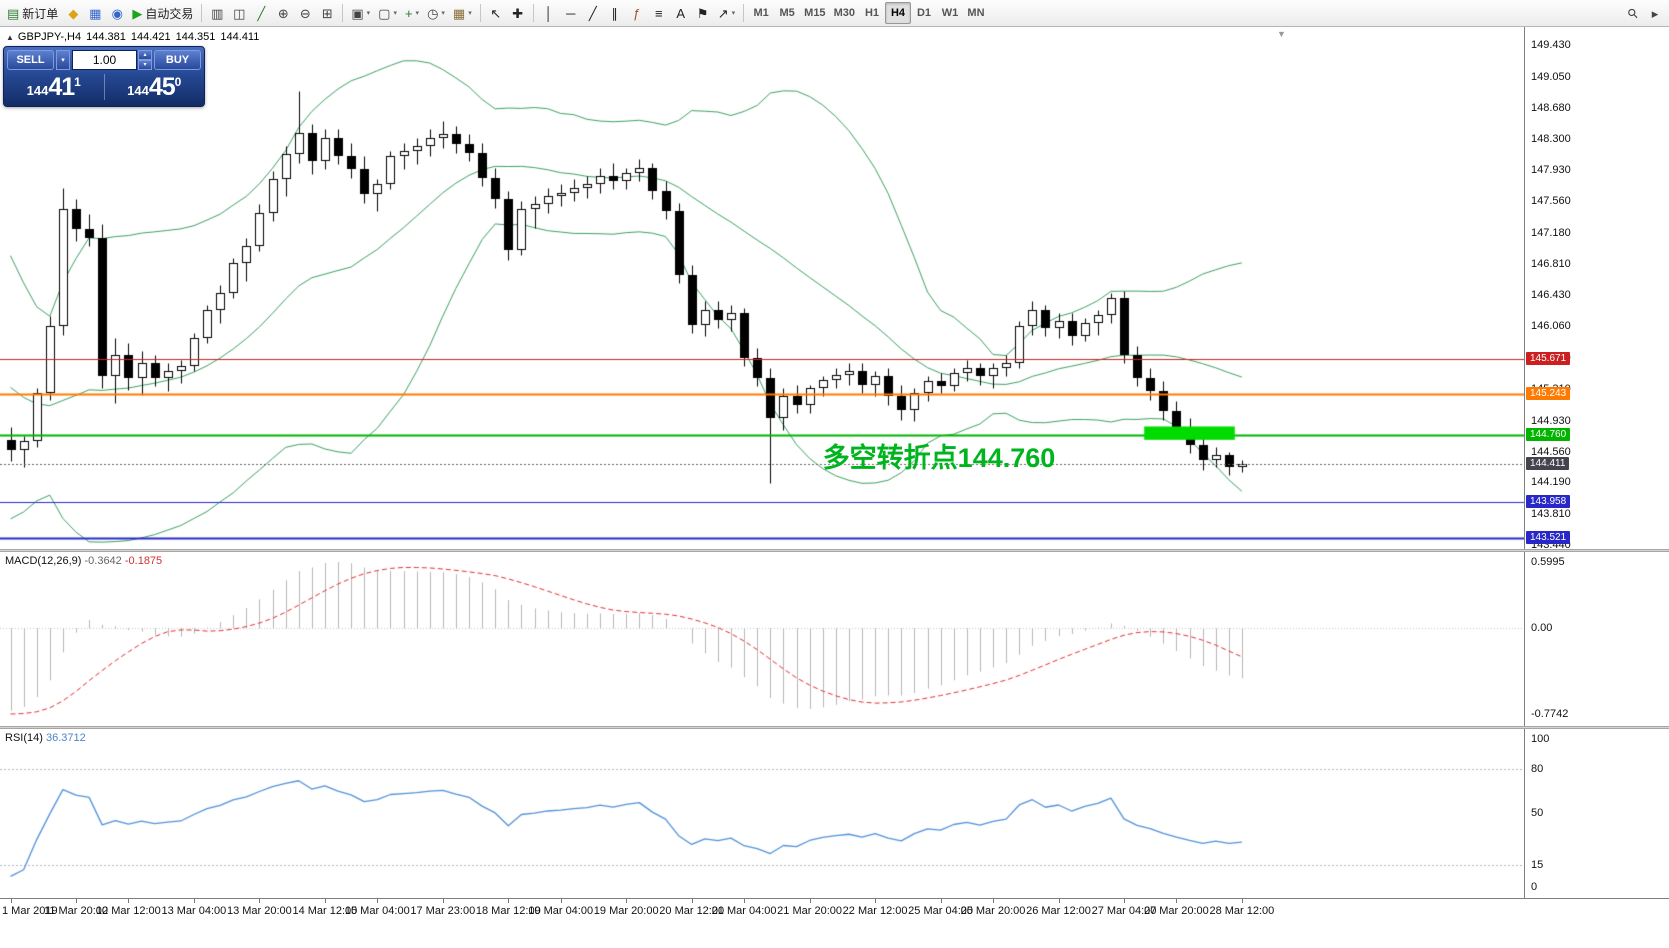  Describe the element at coordinates (61, 86) in the screenshot. I see `sell-price-pips: 41` at that location.